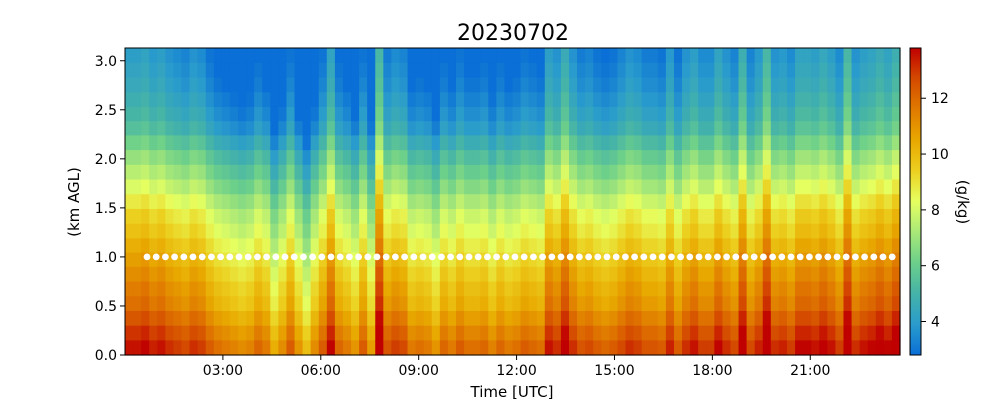 The height and width of the screenshot is (400, 1000). Describe the element at coordinates (106, 62) in the screenshot. I see `y-tick-label: 3.0` at that location.